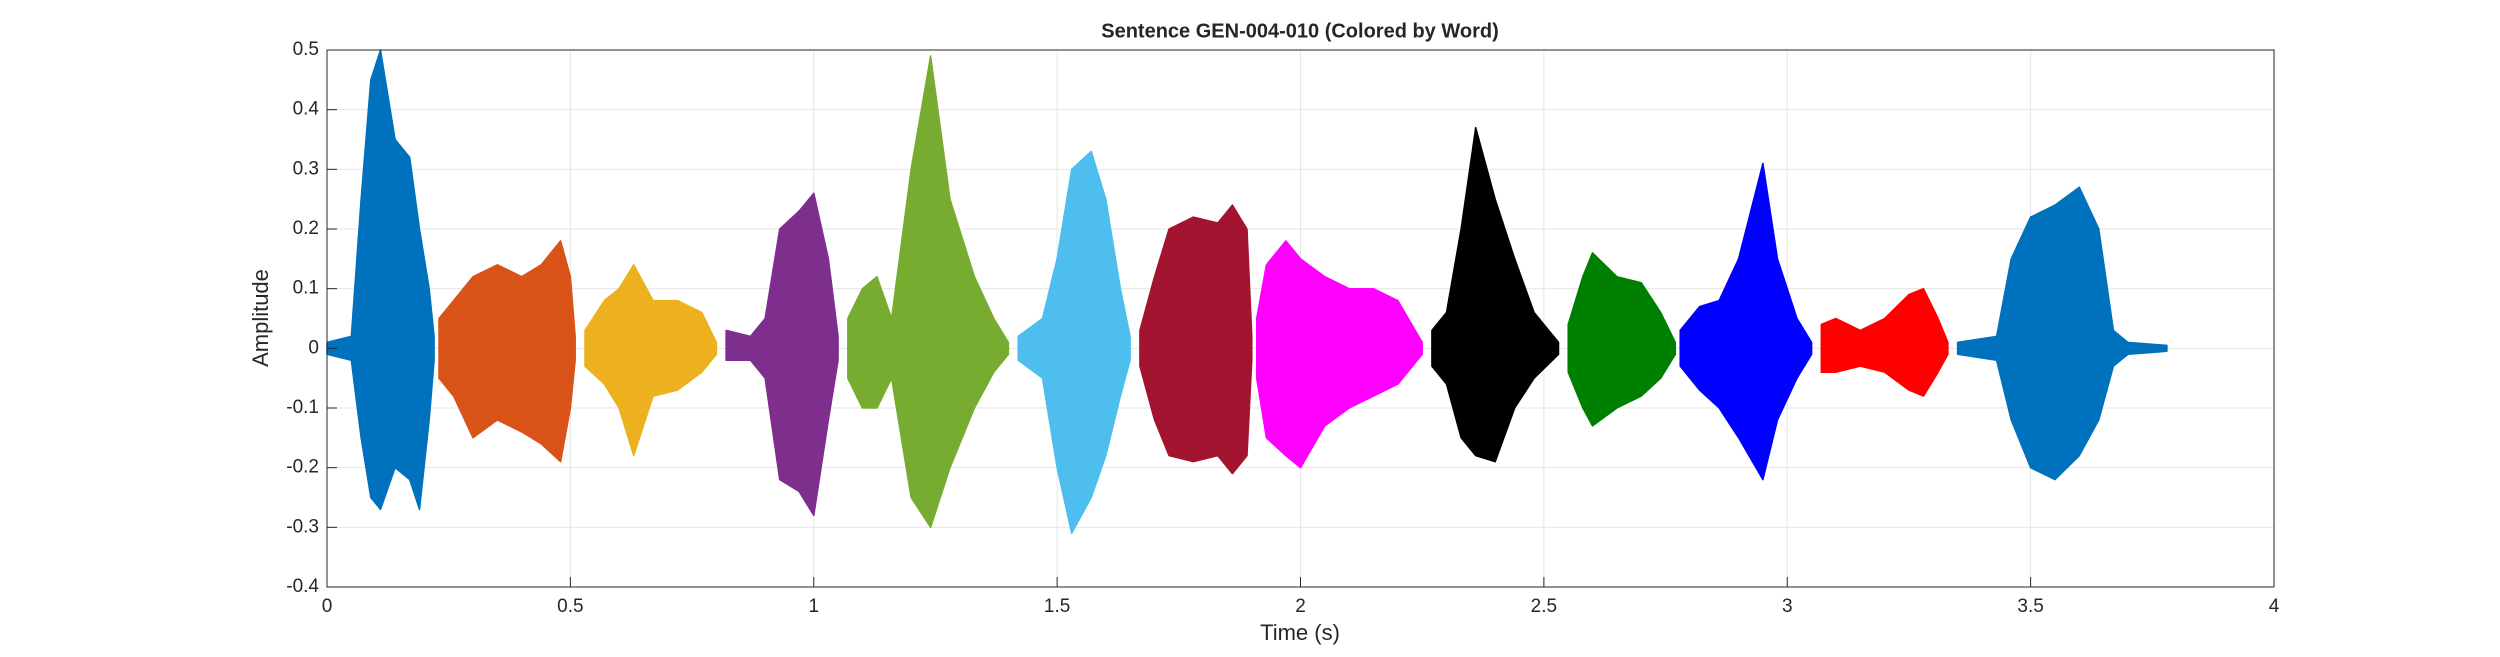 Image resolution: width=2500 pixels, height=657 pixels. What do you see at coordinates (306, 288) in the screenshot?
I see `y-tick-label: 0.1` at bounding box center [306, 288].